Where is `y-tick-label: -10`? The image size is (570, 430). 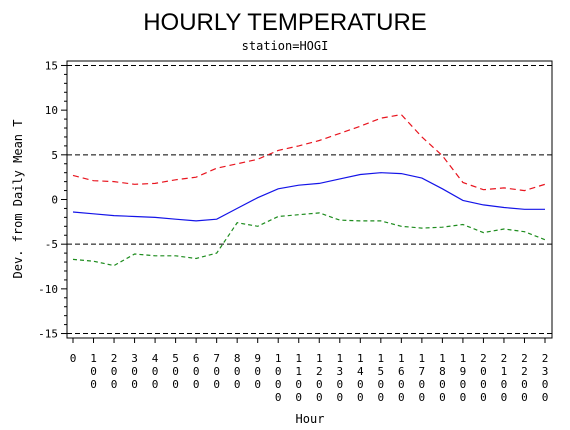 y-tick-label: -10 is located at coordinates (48, 289).